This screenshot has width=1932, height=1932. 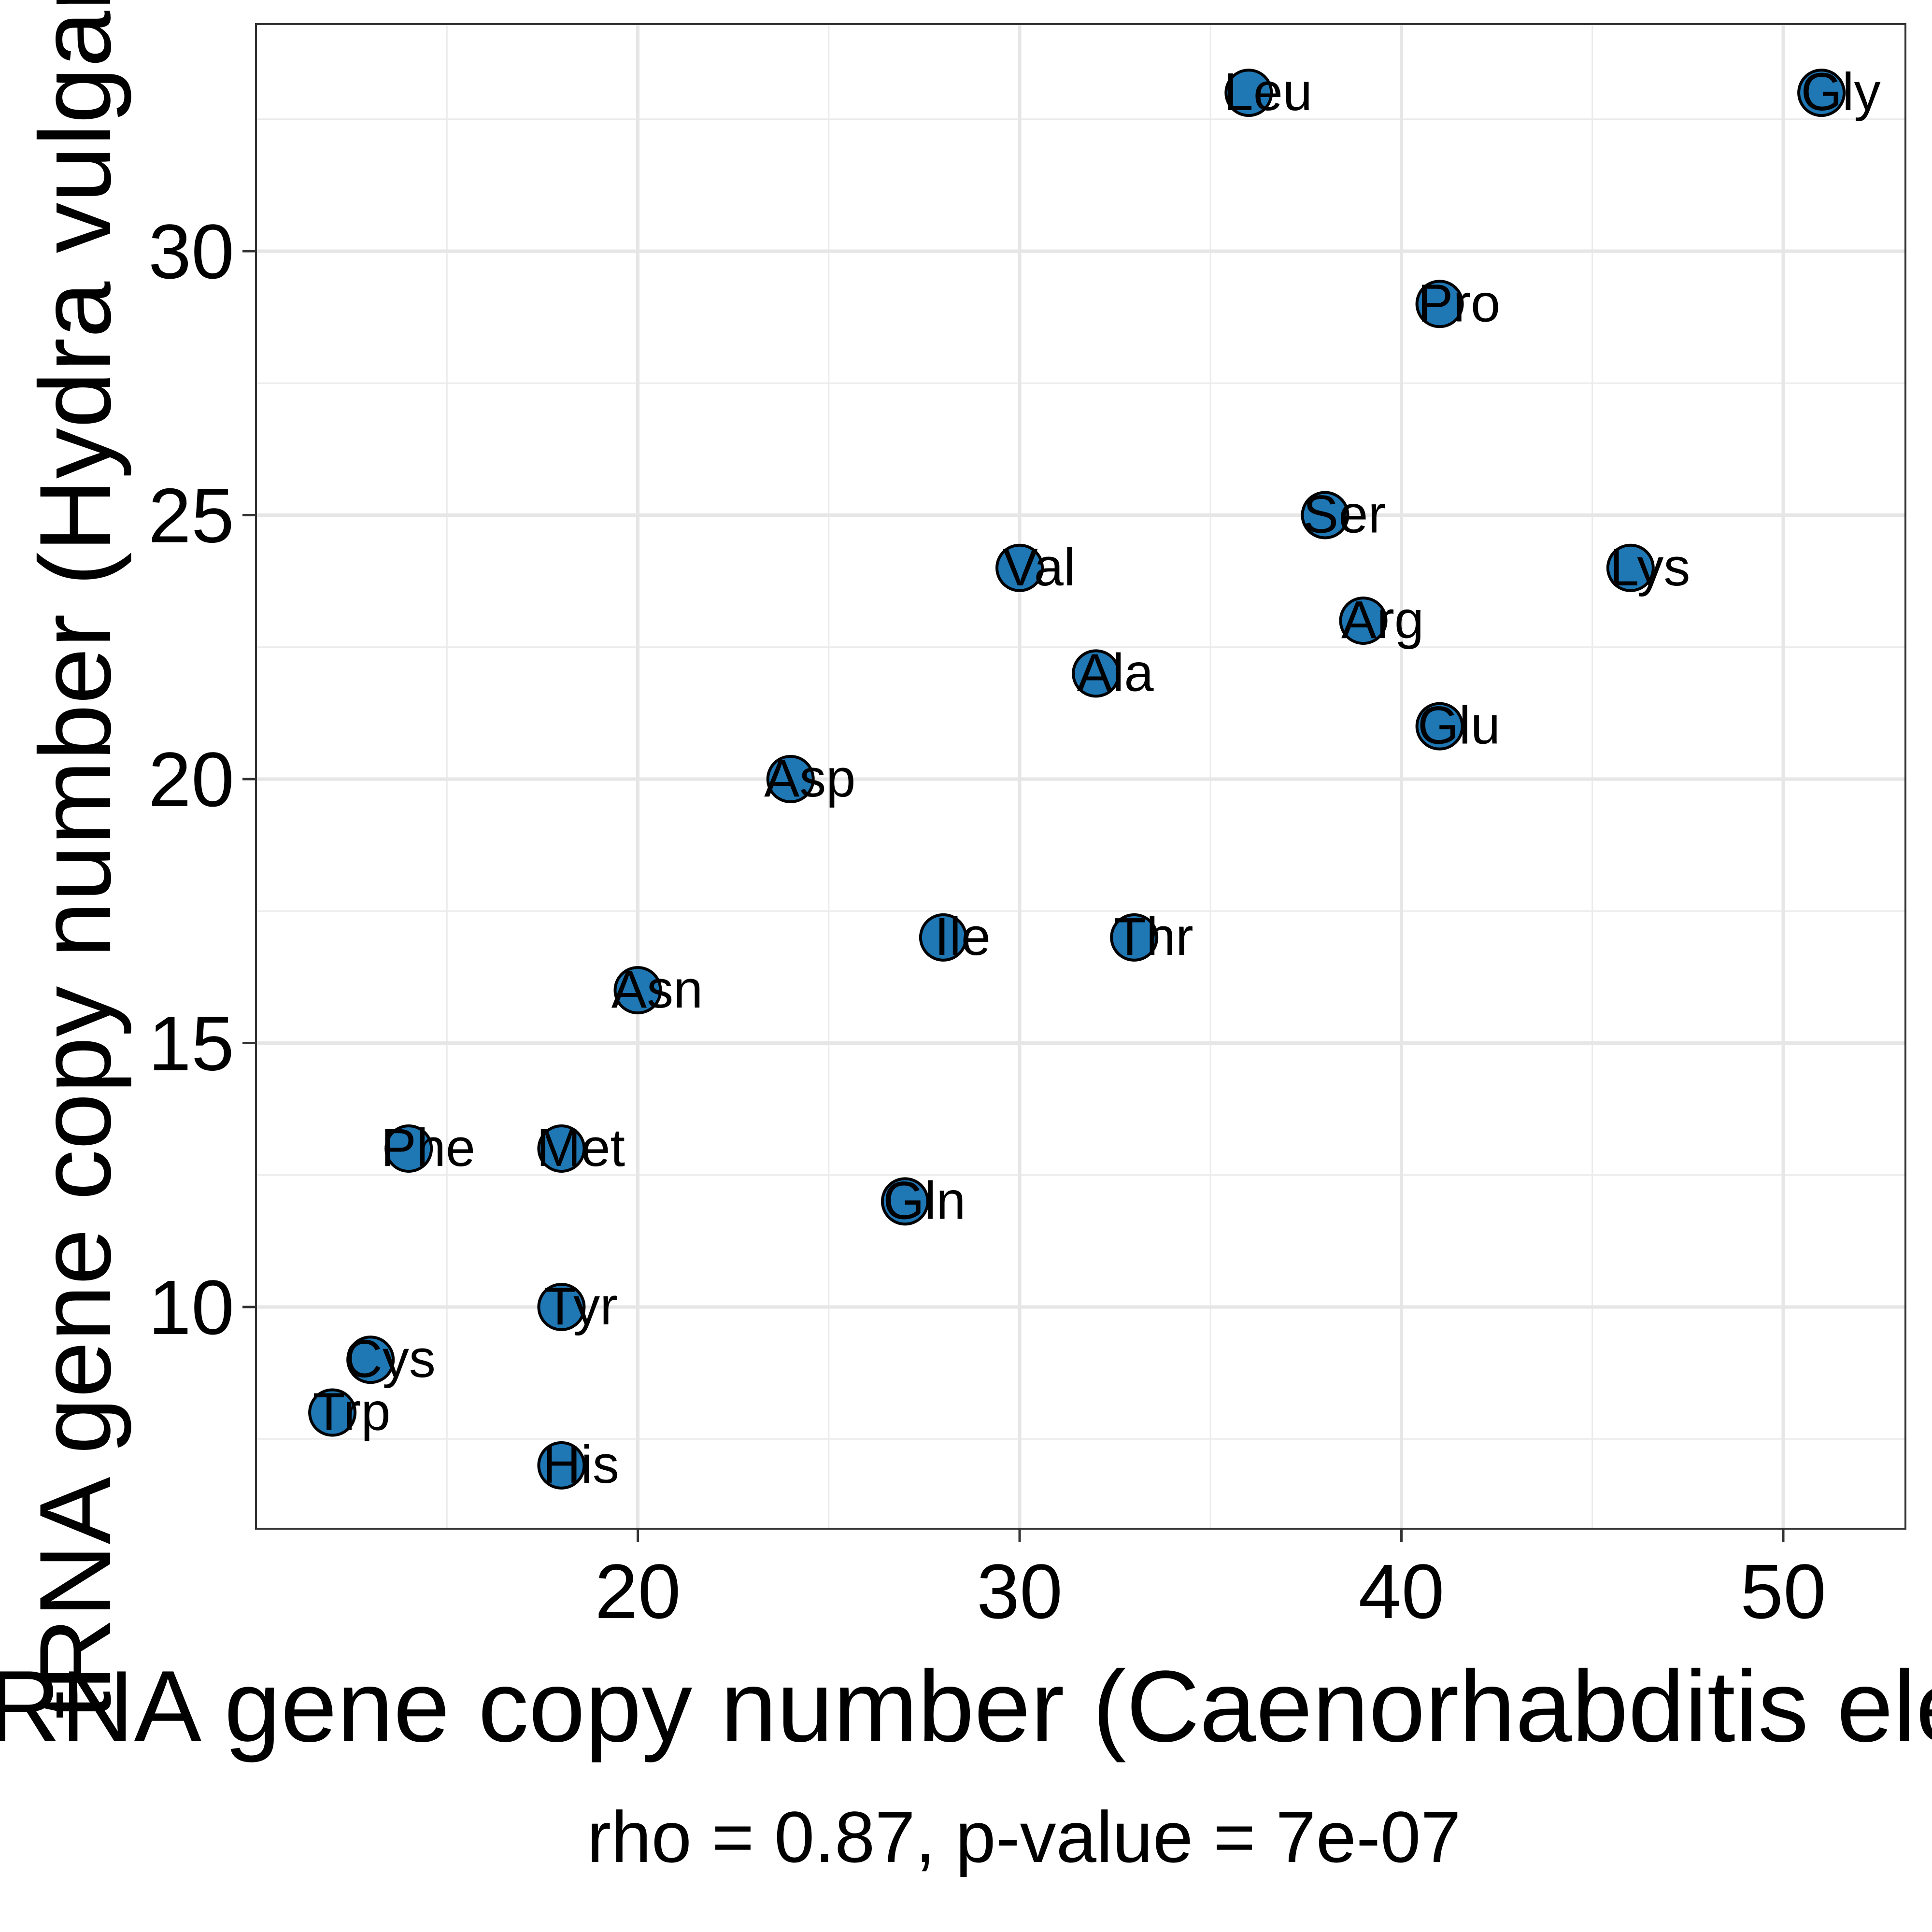 I want to click on data-point-label: Cys, so click(x=389, y=1359).